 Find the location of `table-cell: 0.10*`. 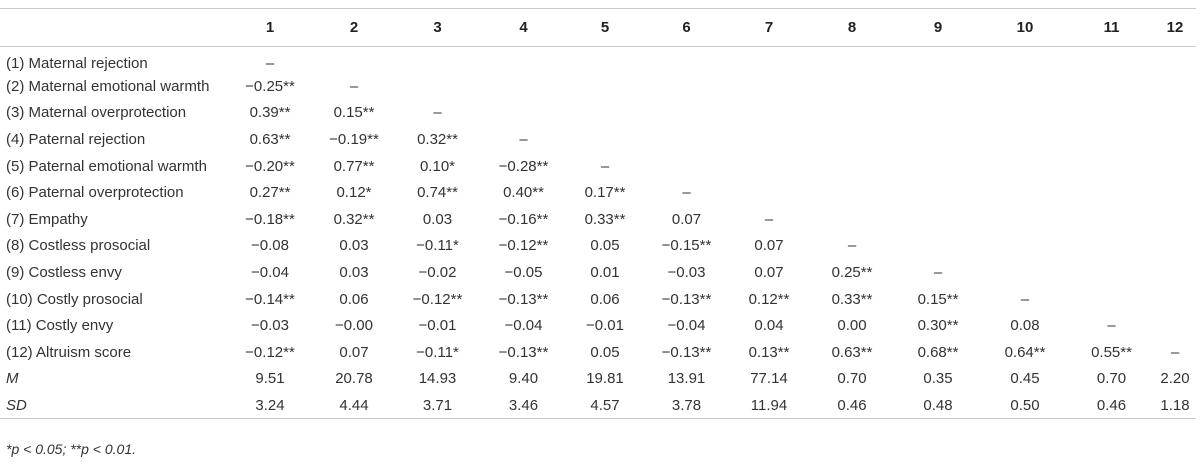

table-cell: 0.10* is located at coordinates (437, 166).